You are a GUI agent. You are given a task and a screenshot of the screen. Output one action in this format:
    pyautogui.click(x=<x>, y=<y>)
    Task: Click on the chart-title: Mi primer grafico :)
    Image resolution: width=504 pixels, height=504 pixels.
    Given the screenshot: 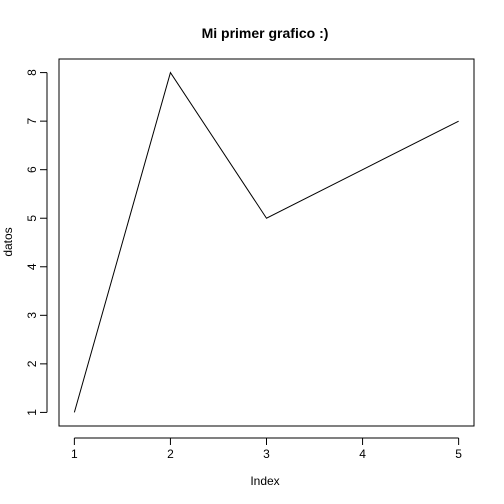 What is the action you would take?
    pyautogui.click(x=265, y=33)
    